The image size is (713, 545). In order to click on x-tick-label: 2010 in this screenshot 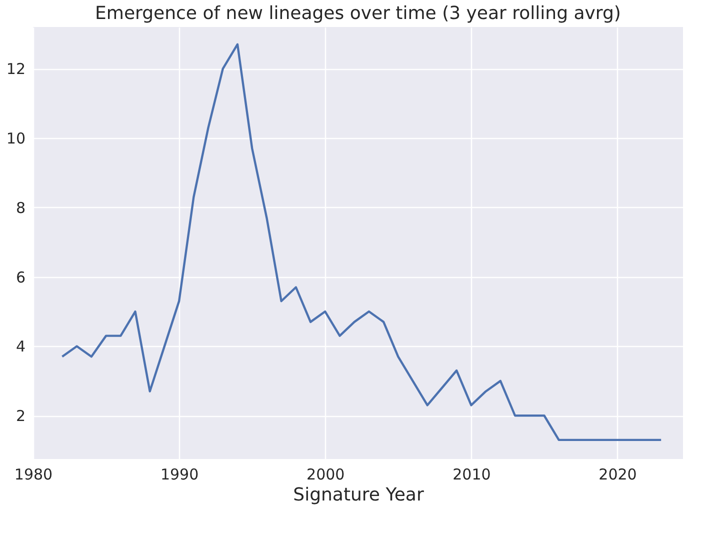, I will do `click(471, 475)`.